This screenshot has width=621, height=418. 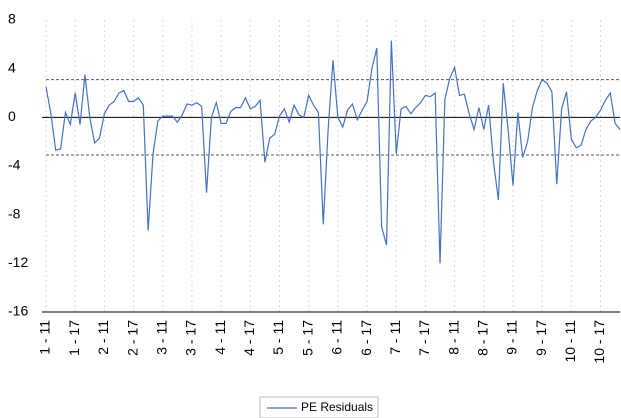 What do you see at coordinates (512, 337) in the screenshot?
I see `x-tick-label: 9 - 11` at bounding box center [512, 337].